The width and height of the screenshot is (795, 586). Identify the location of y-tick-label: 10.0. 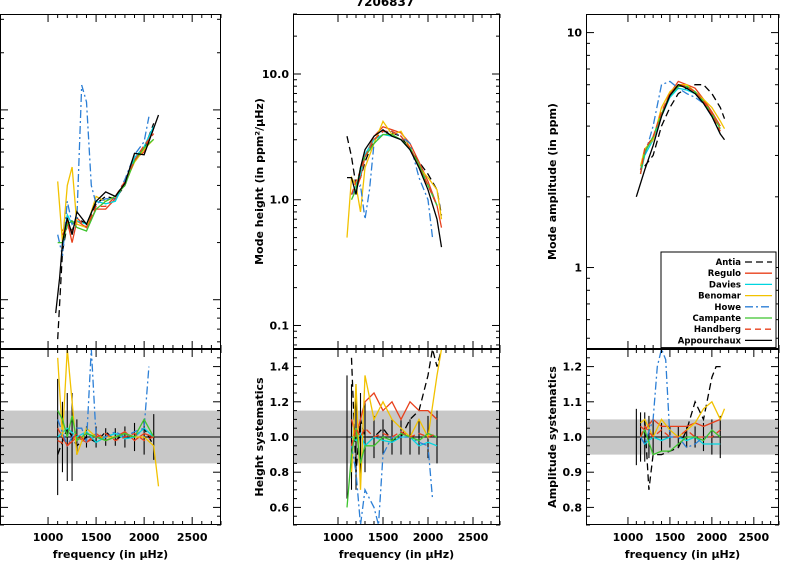
(275, 74).